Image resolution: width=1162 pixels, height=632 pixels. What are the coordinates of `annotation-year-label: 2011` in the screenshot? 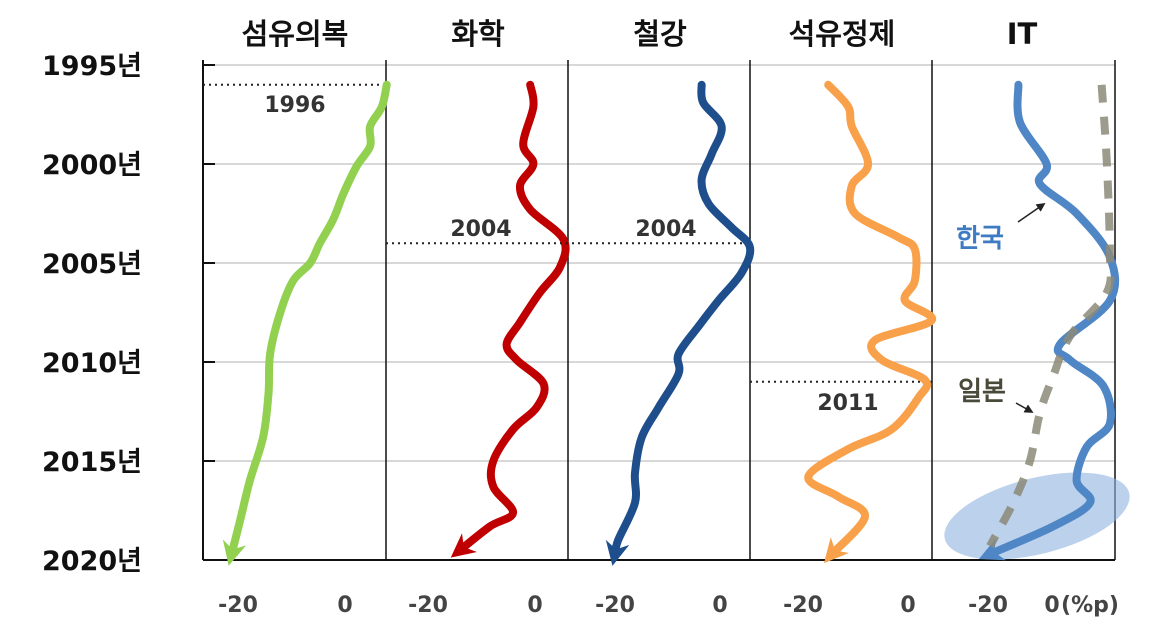 It's located at (847, 403).